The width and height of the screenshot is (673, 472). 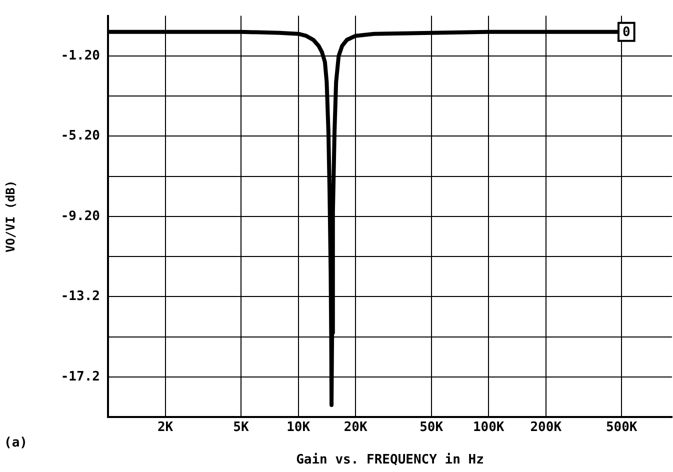 What do you see at coordinates (241, 428) in the screenshot?
I see `x-tick-label: 5K` at bounding box center [241, 428].